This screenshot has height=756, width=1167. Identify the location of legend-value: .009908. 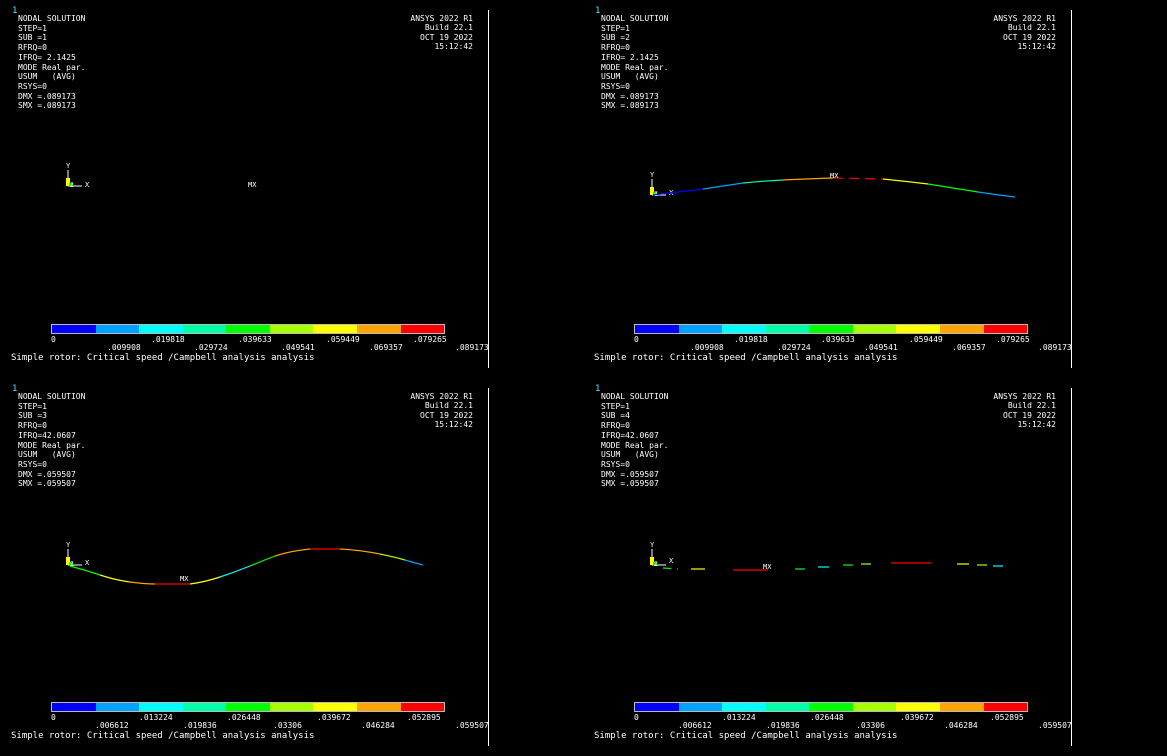
(124, 347).